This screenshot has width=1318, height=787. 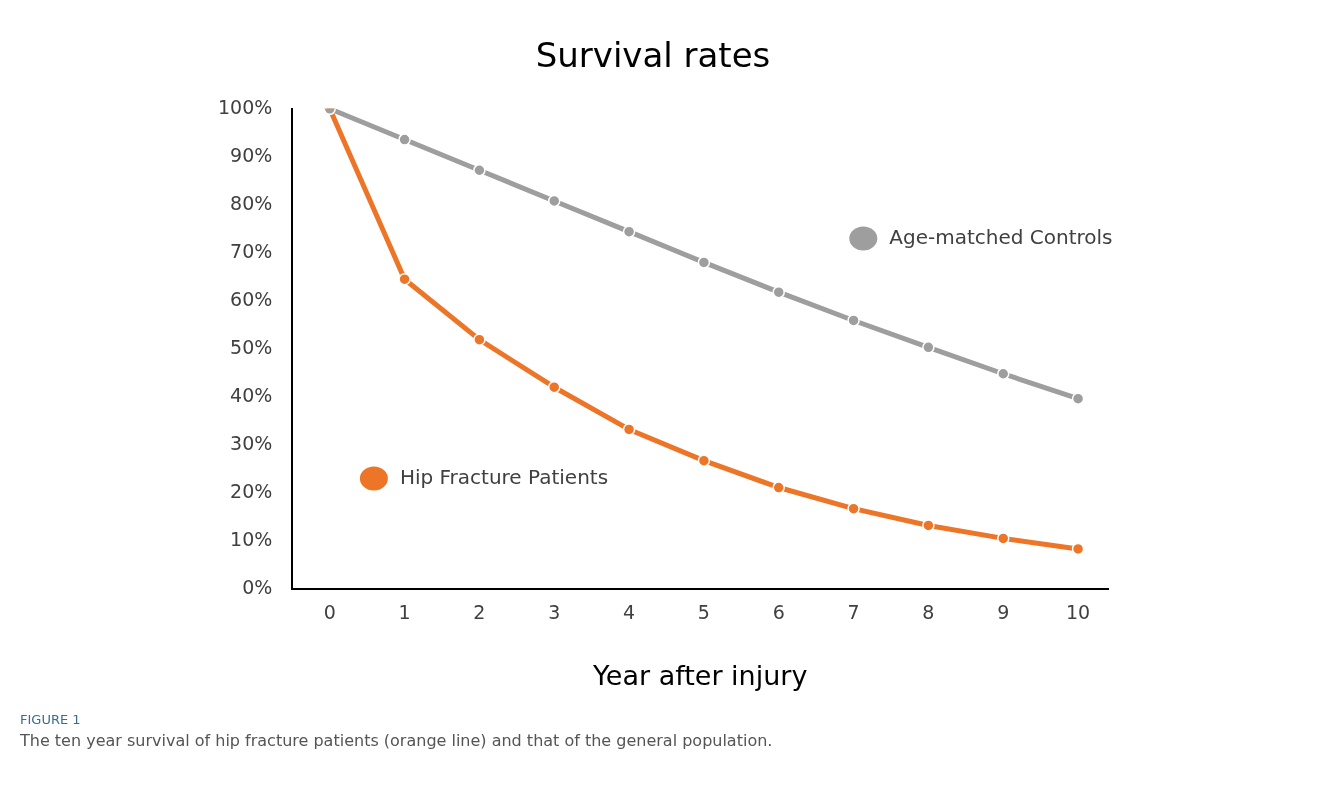 What do you see at coordinates (1003, 612) in the screenshot?
I see `x-tick-label: 9` at bounding box center [1003, 612].